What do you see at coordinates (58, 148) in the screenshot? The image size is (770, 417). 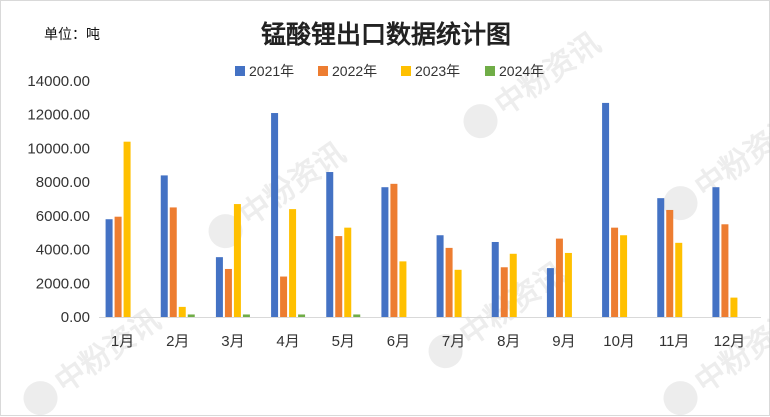 I see `y-tick-label: 10000.00` at bounding box center [58, 148].